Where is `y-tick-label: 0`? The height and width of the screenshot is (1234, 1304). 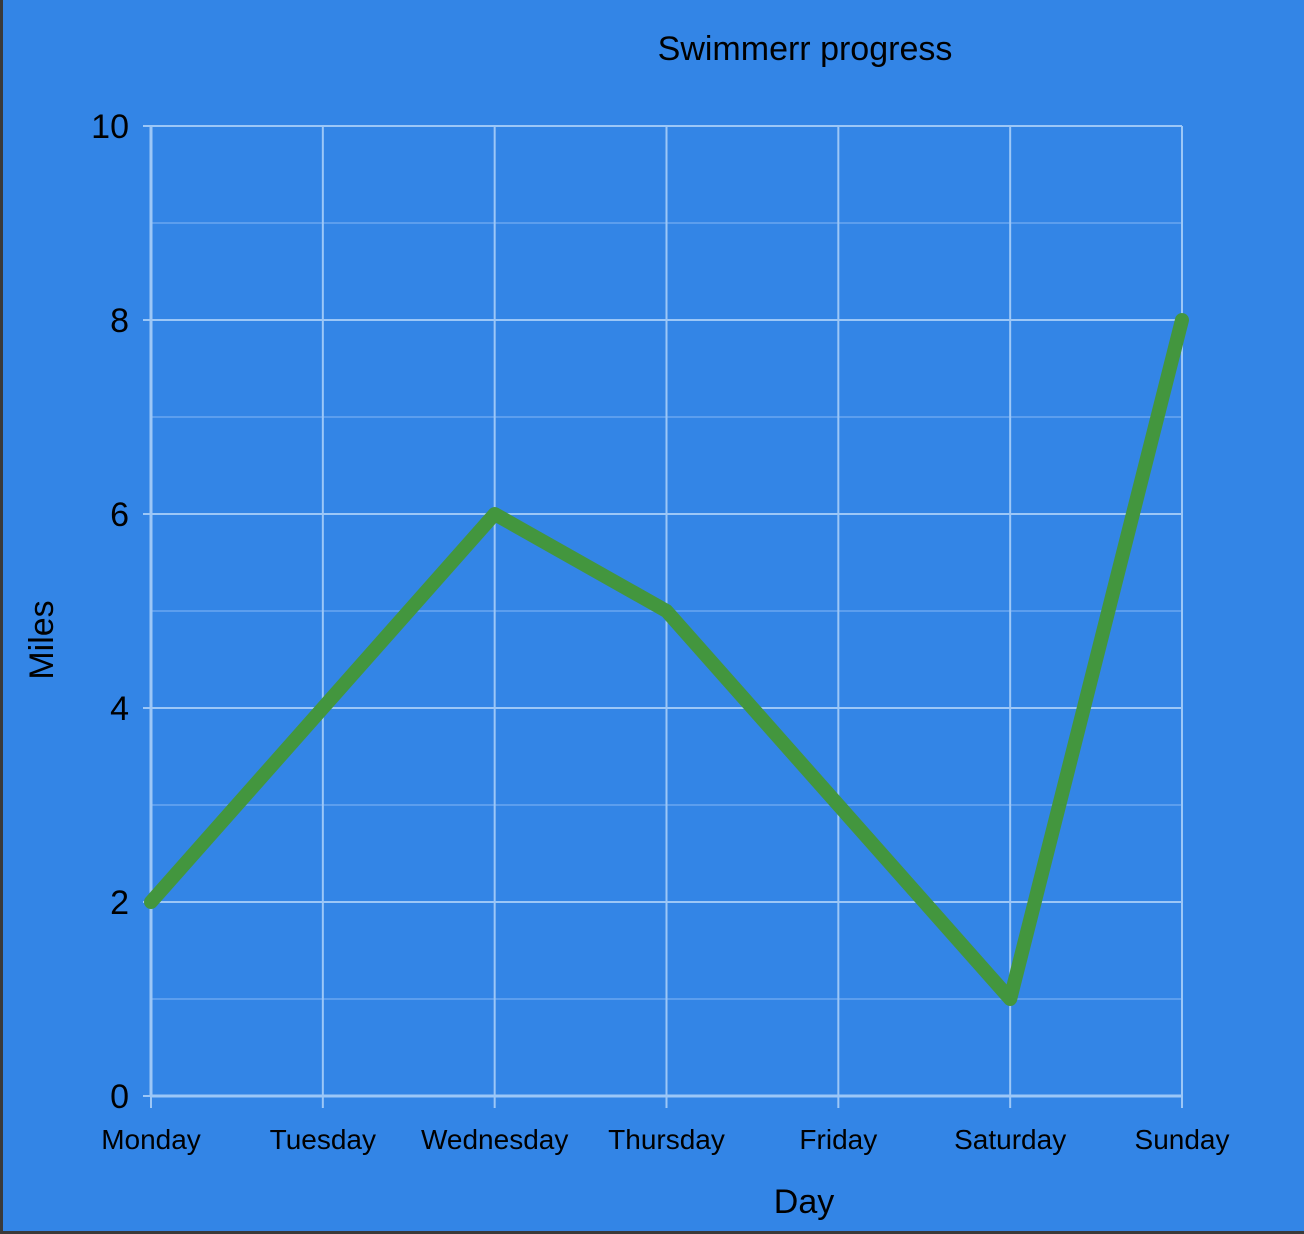
y-tick-label: 0 is located at coordinates (119, 1097).